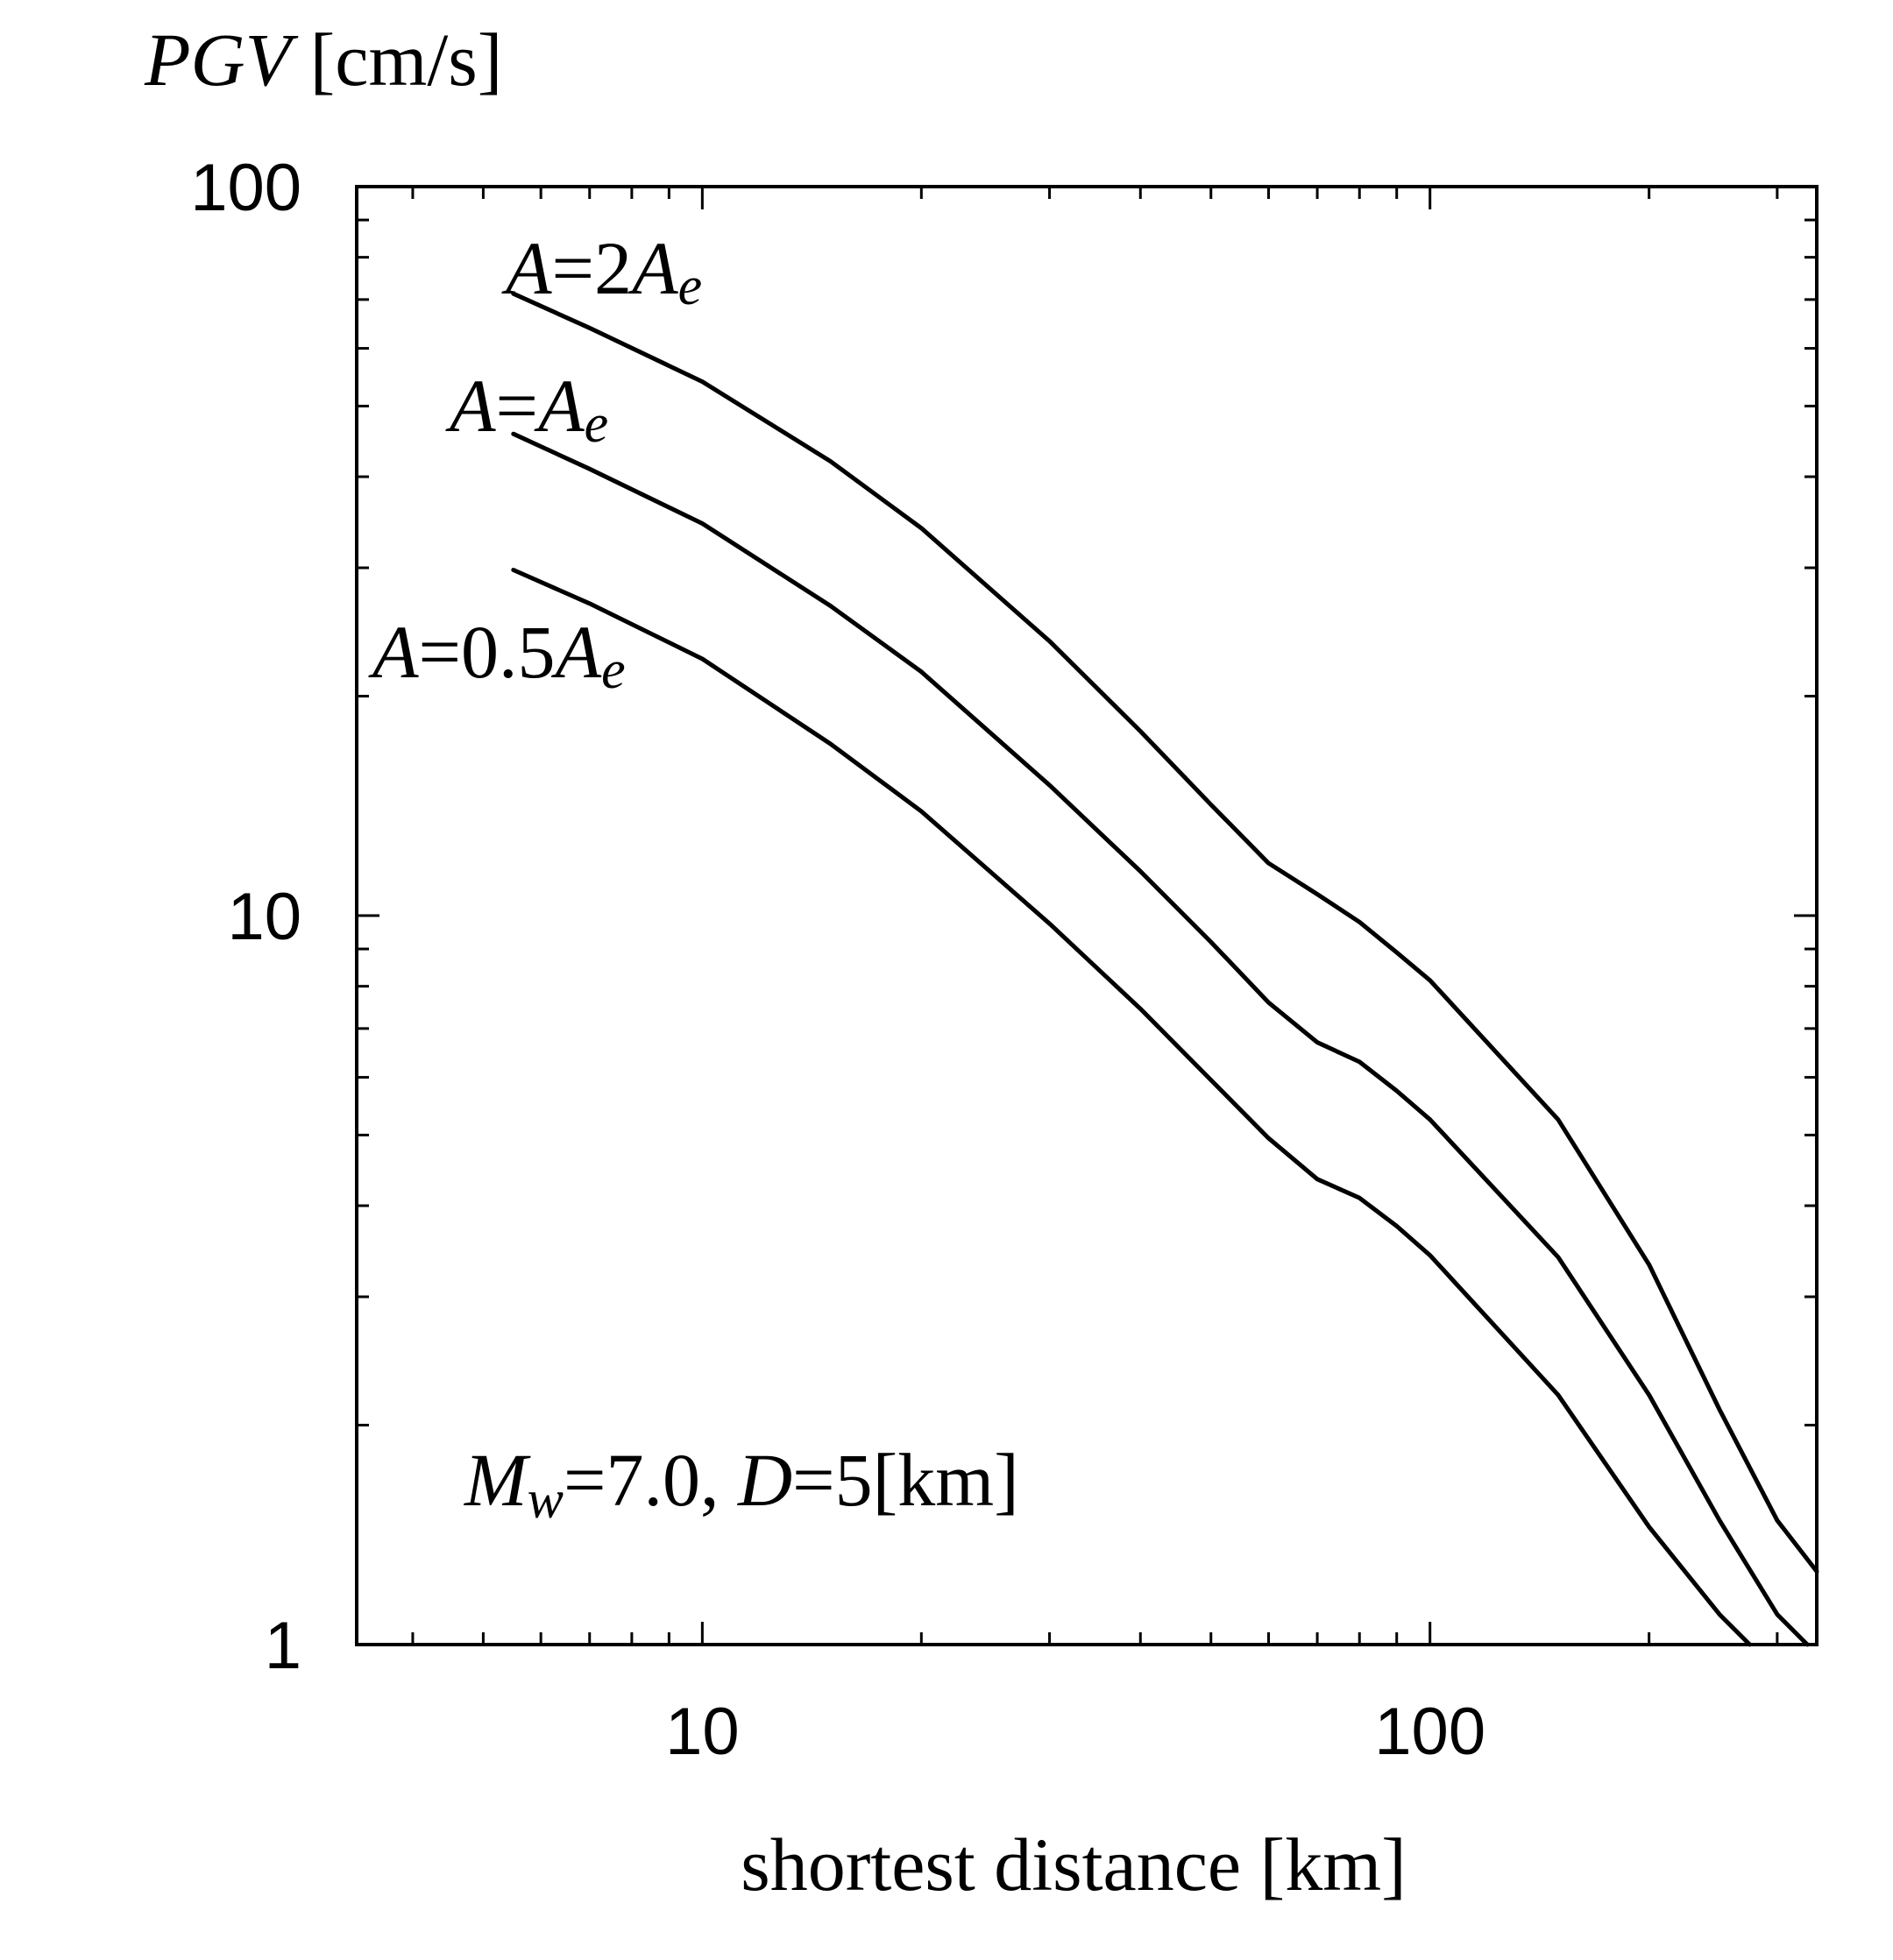 Image resolution: width=1893 pixels, height=1960 pixels. What do you see at coordinates (1073, 1865) in the screenshot?
I see `x-axis-title: shortest distance [km]` at bounding box center [1073, 1865].